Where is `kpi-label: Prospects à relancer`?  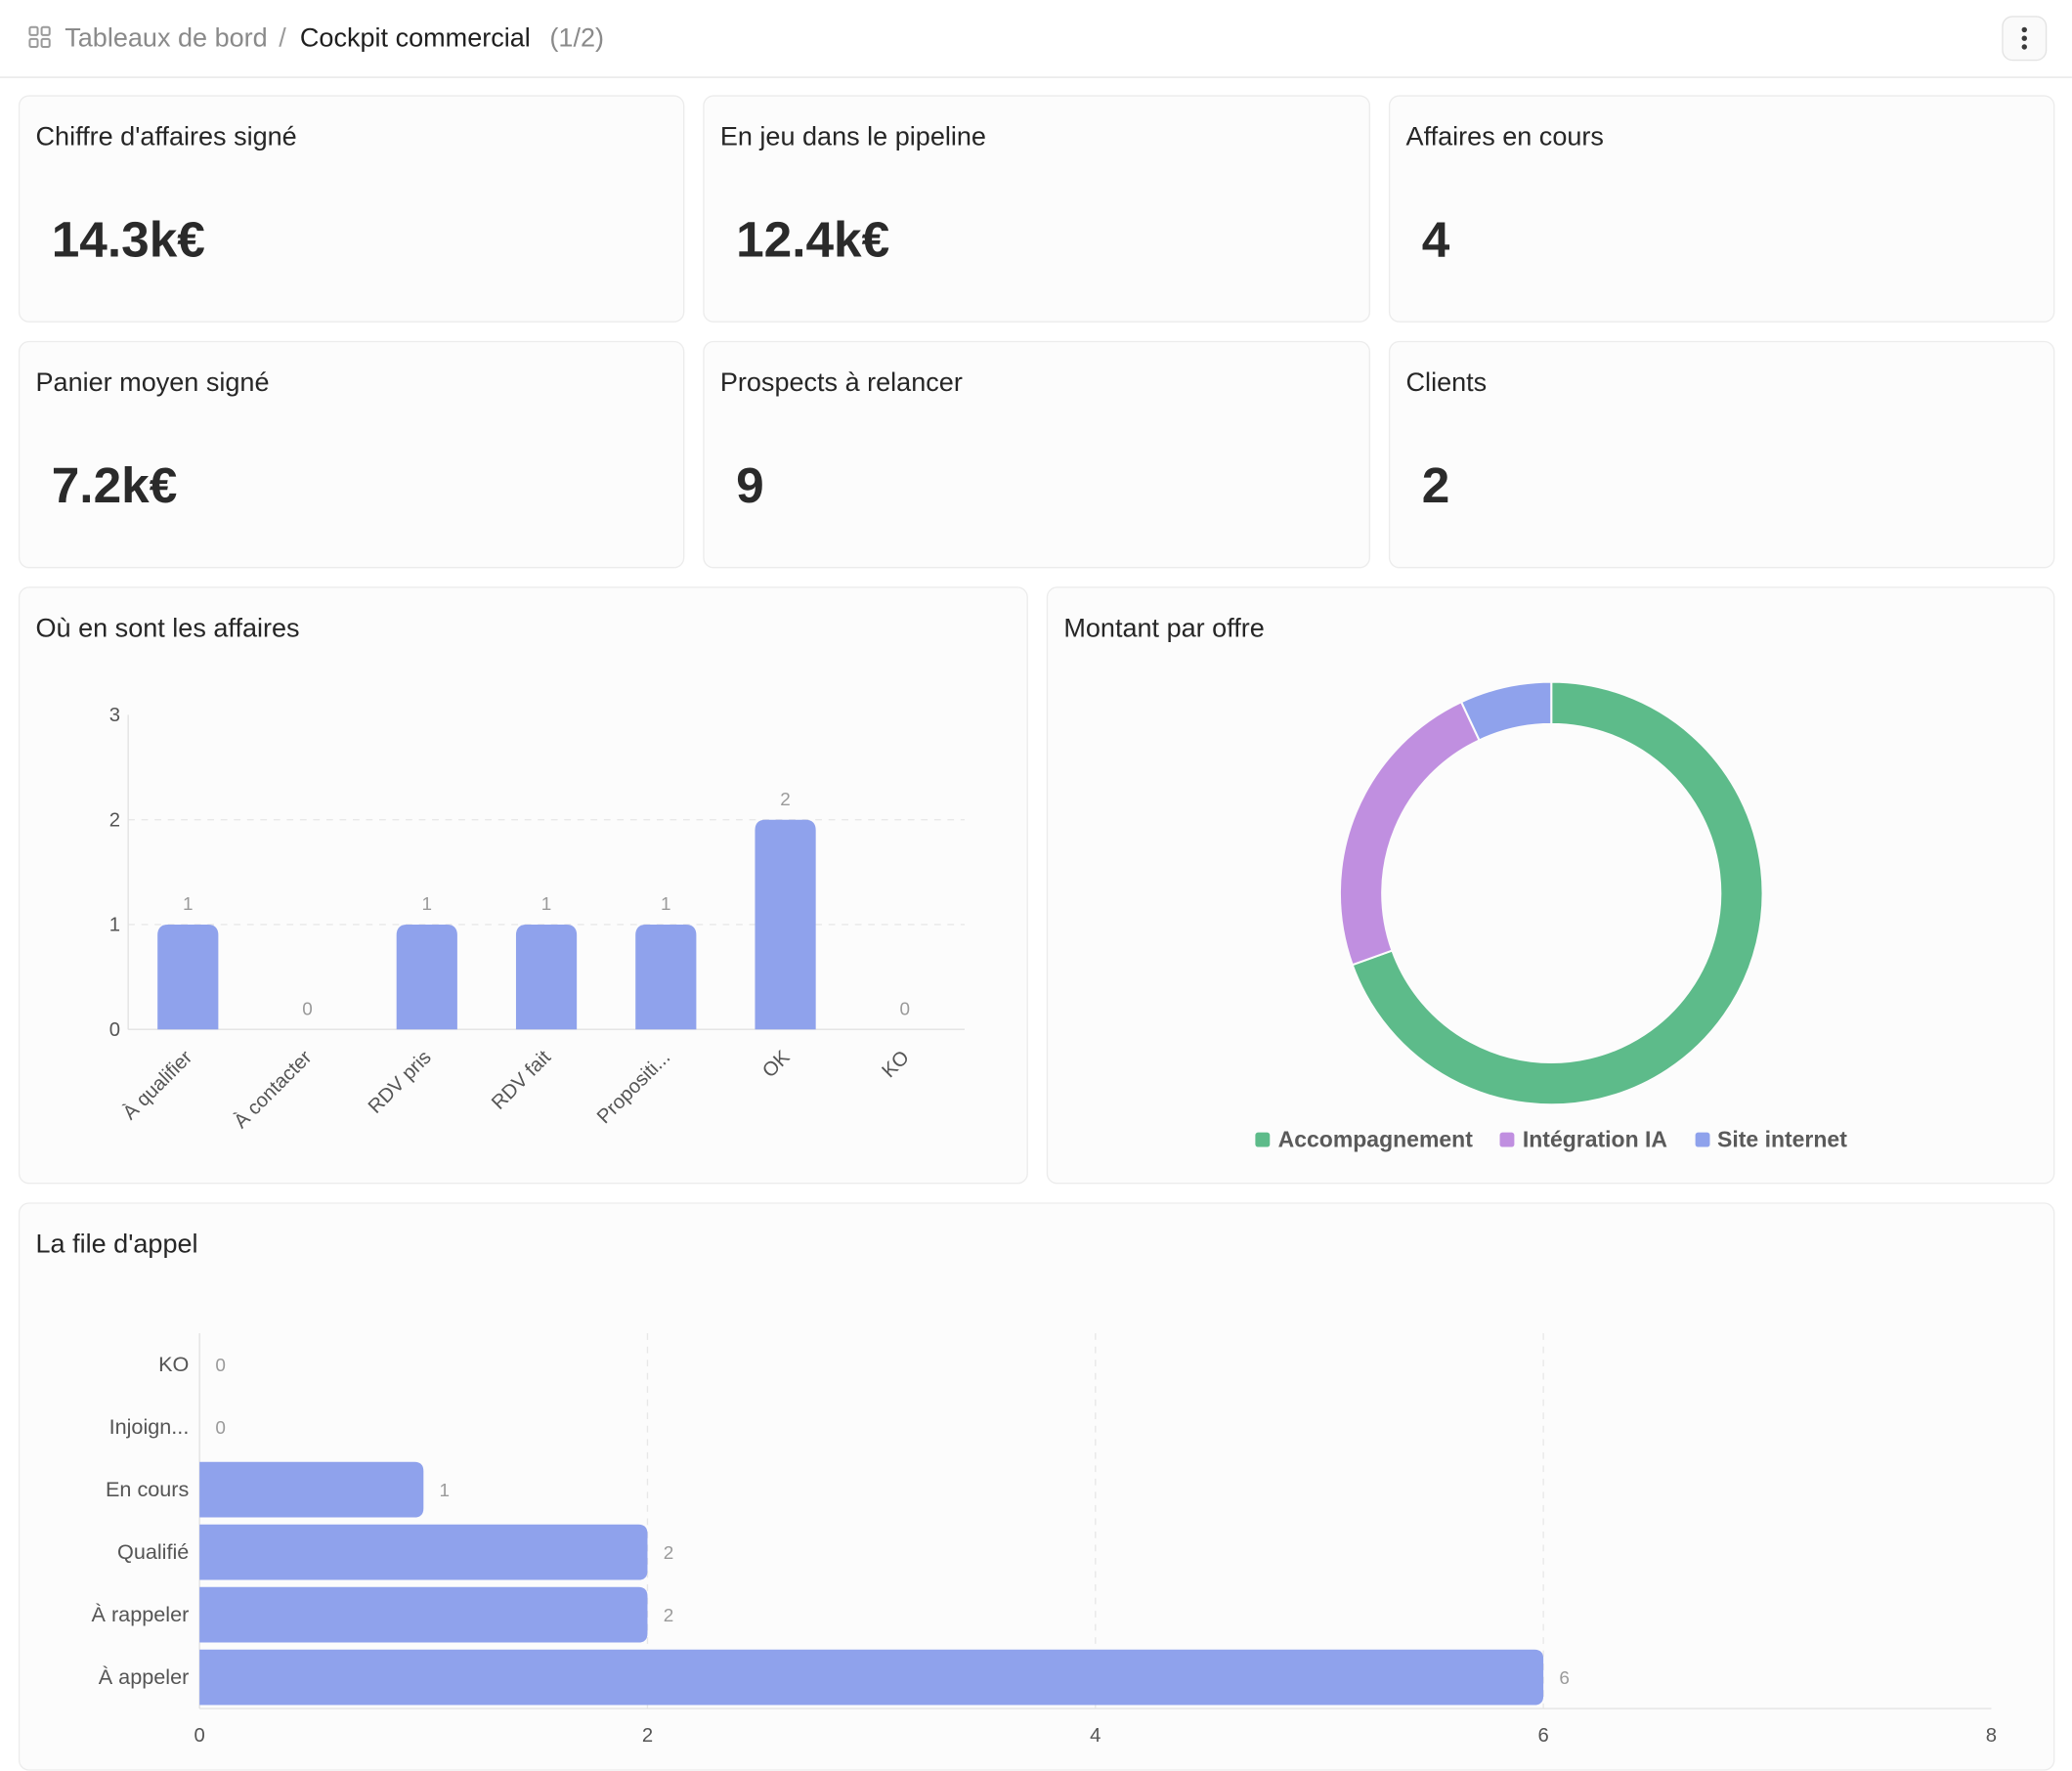 kpi-label: Prospects à relancer is located at coordinates (841, 383).